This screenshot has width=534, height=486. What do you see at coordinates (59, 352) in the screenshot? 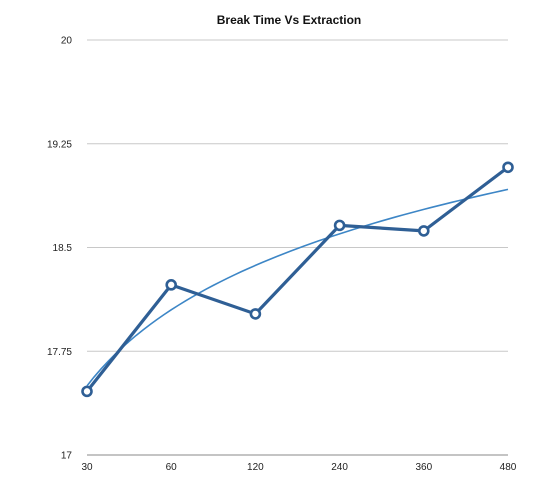
I see `y-tick-label: 17.75` at bounding box center [59, 352].